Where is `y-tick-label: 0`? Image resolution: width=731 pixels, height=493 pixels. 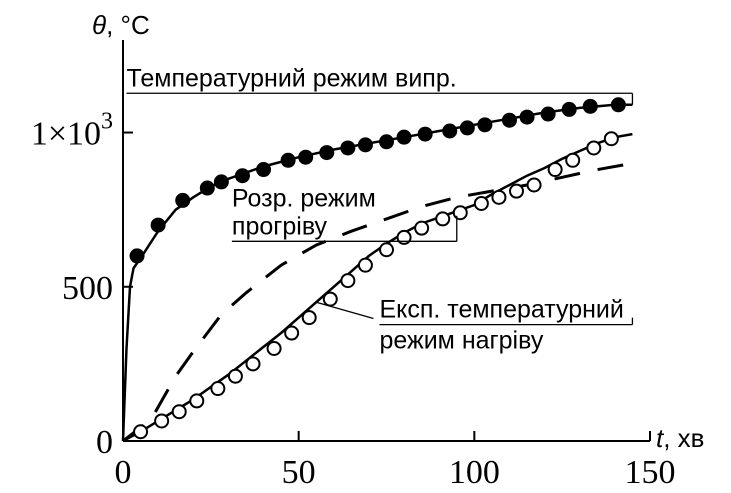 y-tick-label: 0 is located at coordinates (104, 442).